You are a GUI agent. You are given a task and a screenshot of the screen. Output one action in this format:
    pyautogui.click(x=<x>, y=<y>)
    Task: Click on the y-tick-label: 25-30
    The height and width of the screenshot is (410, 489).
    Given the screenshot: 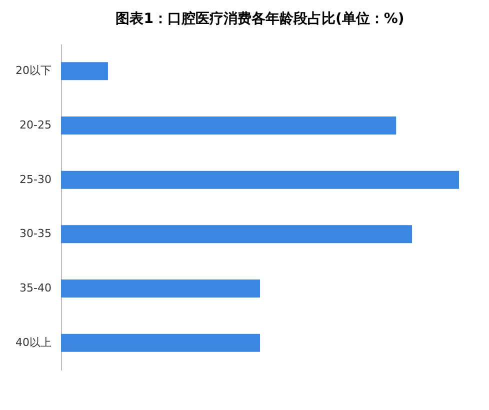 What is the action you would take?
    pyautogui.click(x=36, y=179)
    